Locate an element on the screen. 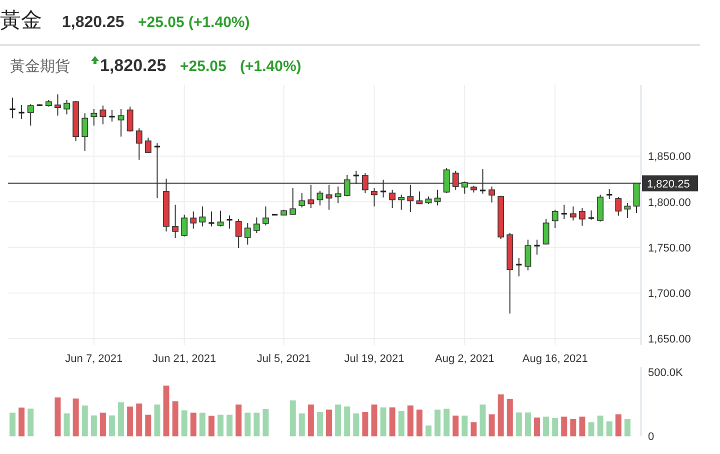 The width and height of the screenshot is (720, 454). y-tick-label: 1,800.00 is located at coordinates (669, 202).